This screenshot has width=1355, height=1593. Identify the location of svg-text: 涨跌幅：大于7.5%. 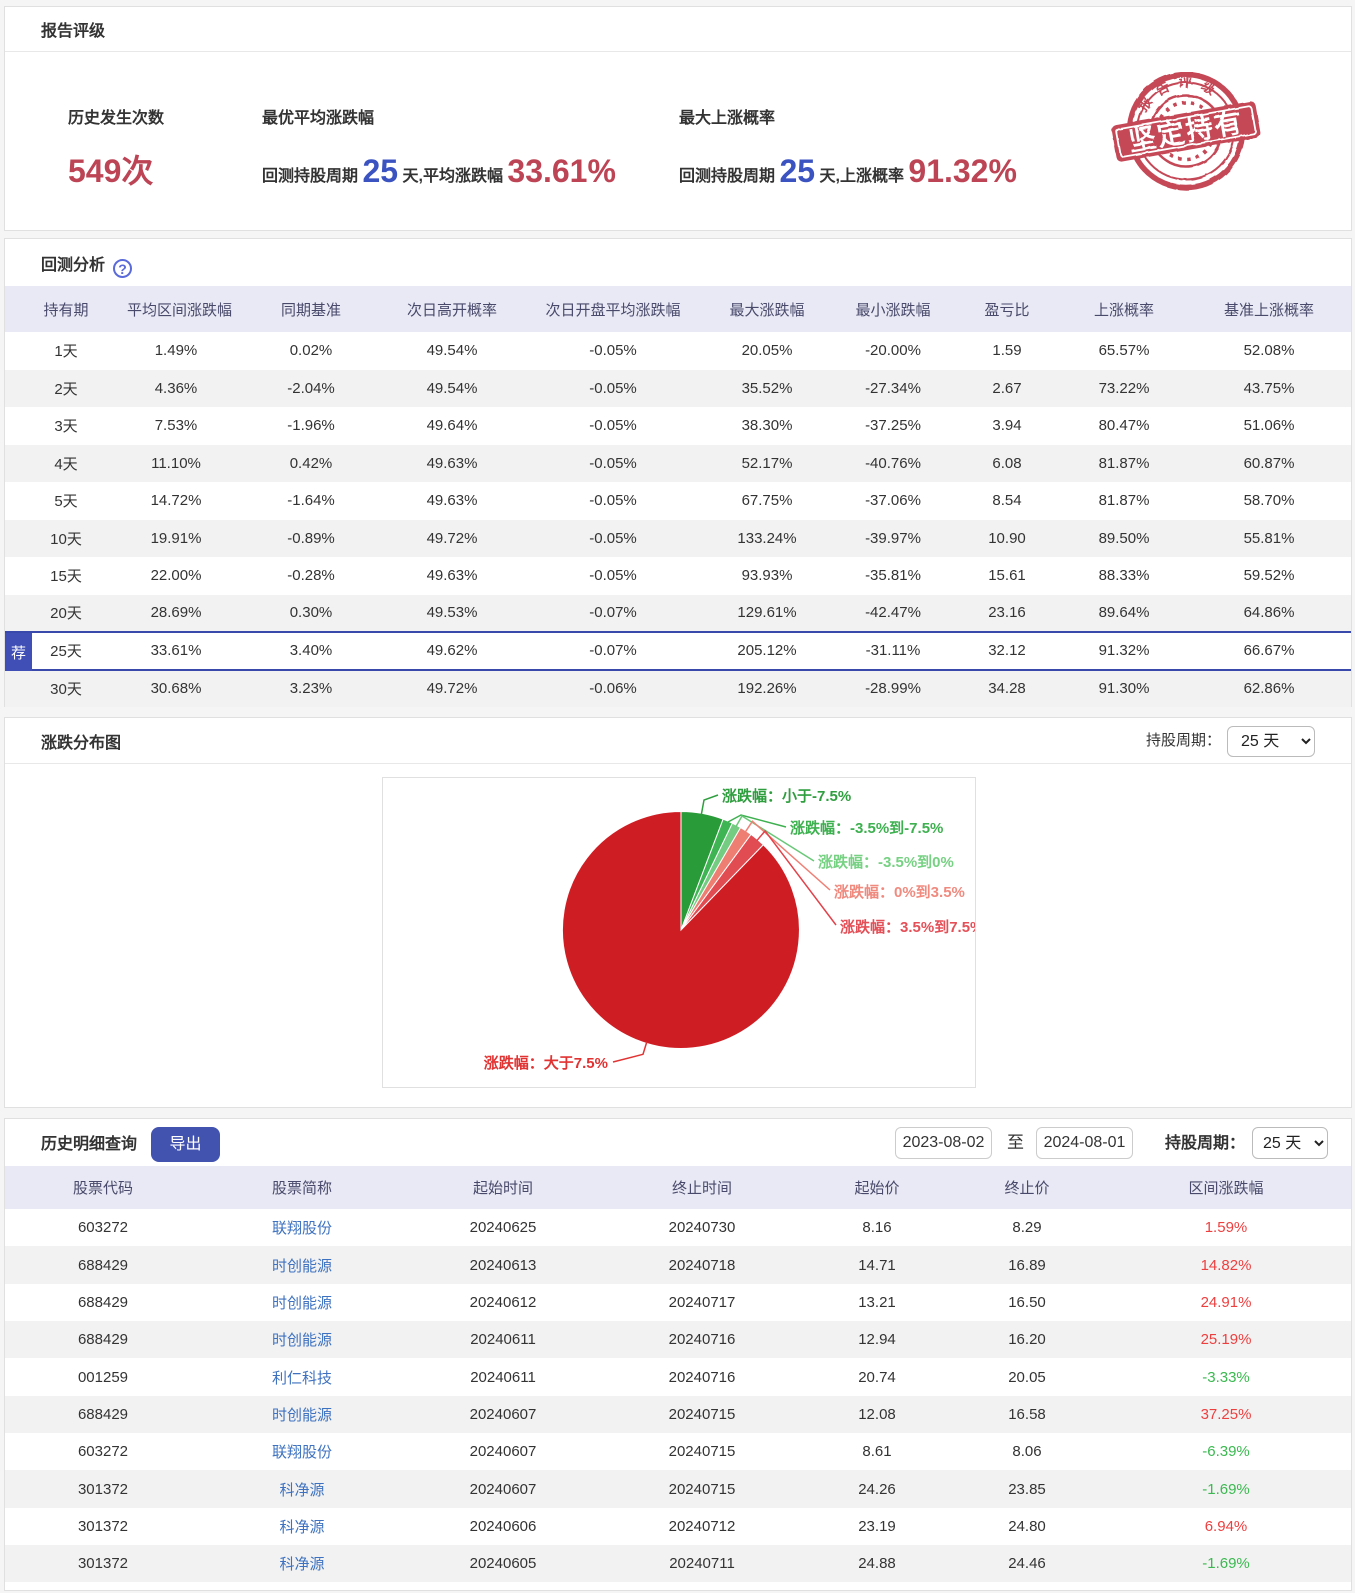
(546, 1063).